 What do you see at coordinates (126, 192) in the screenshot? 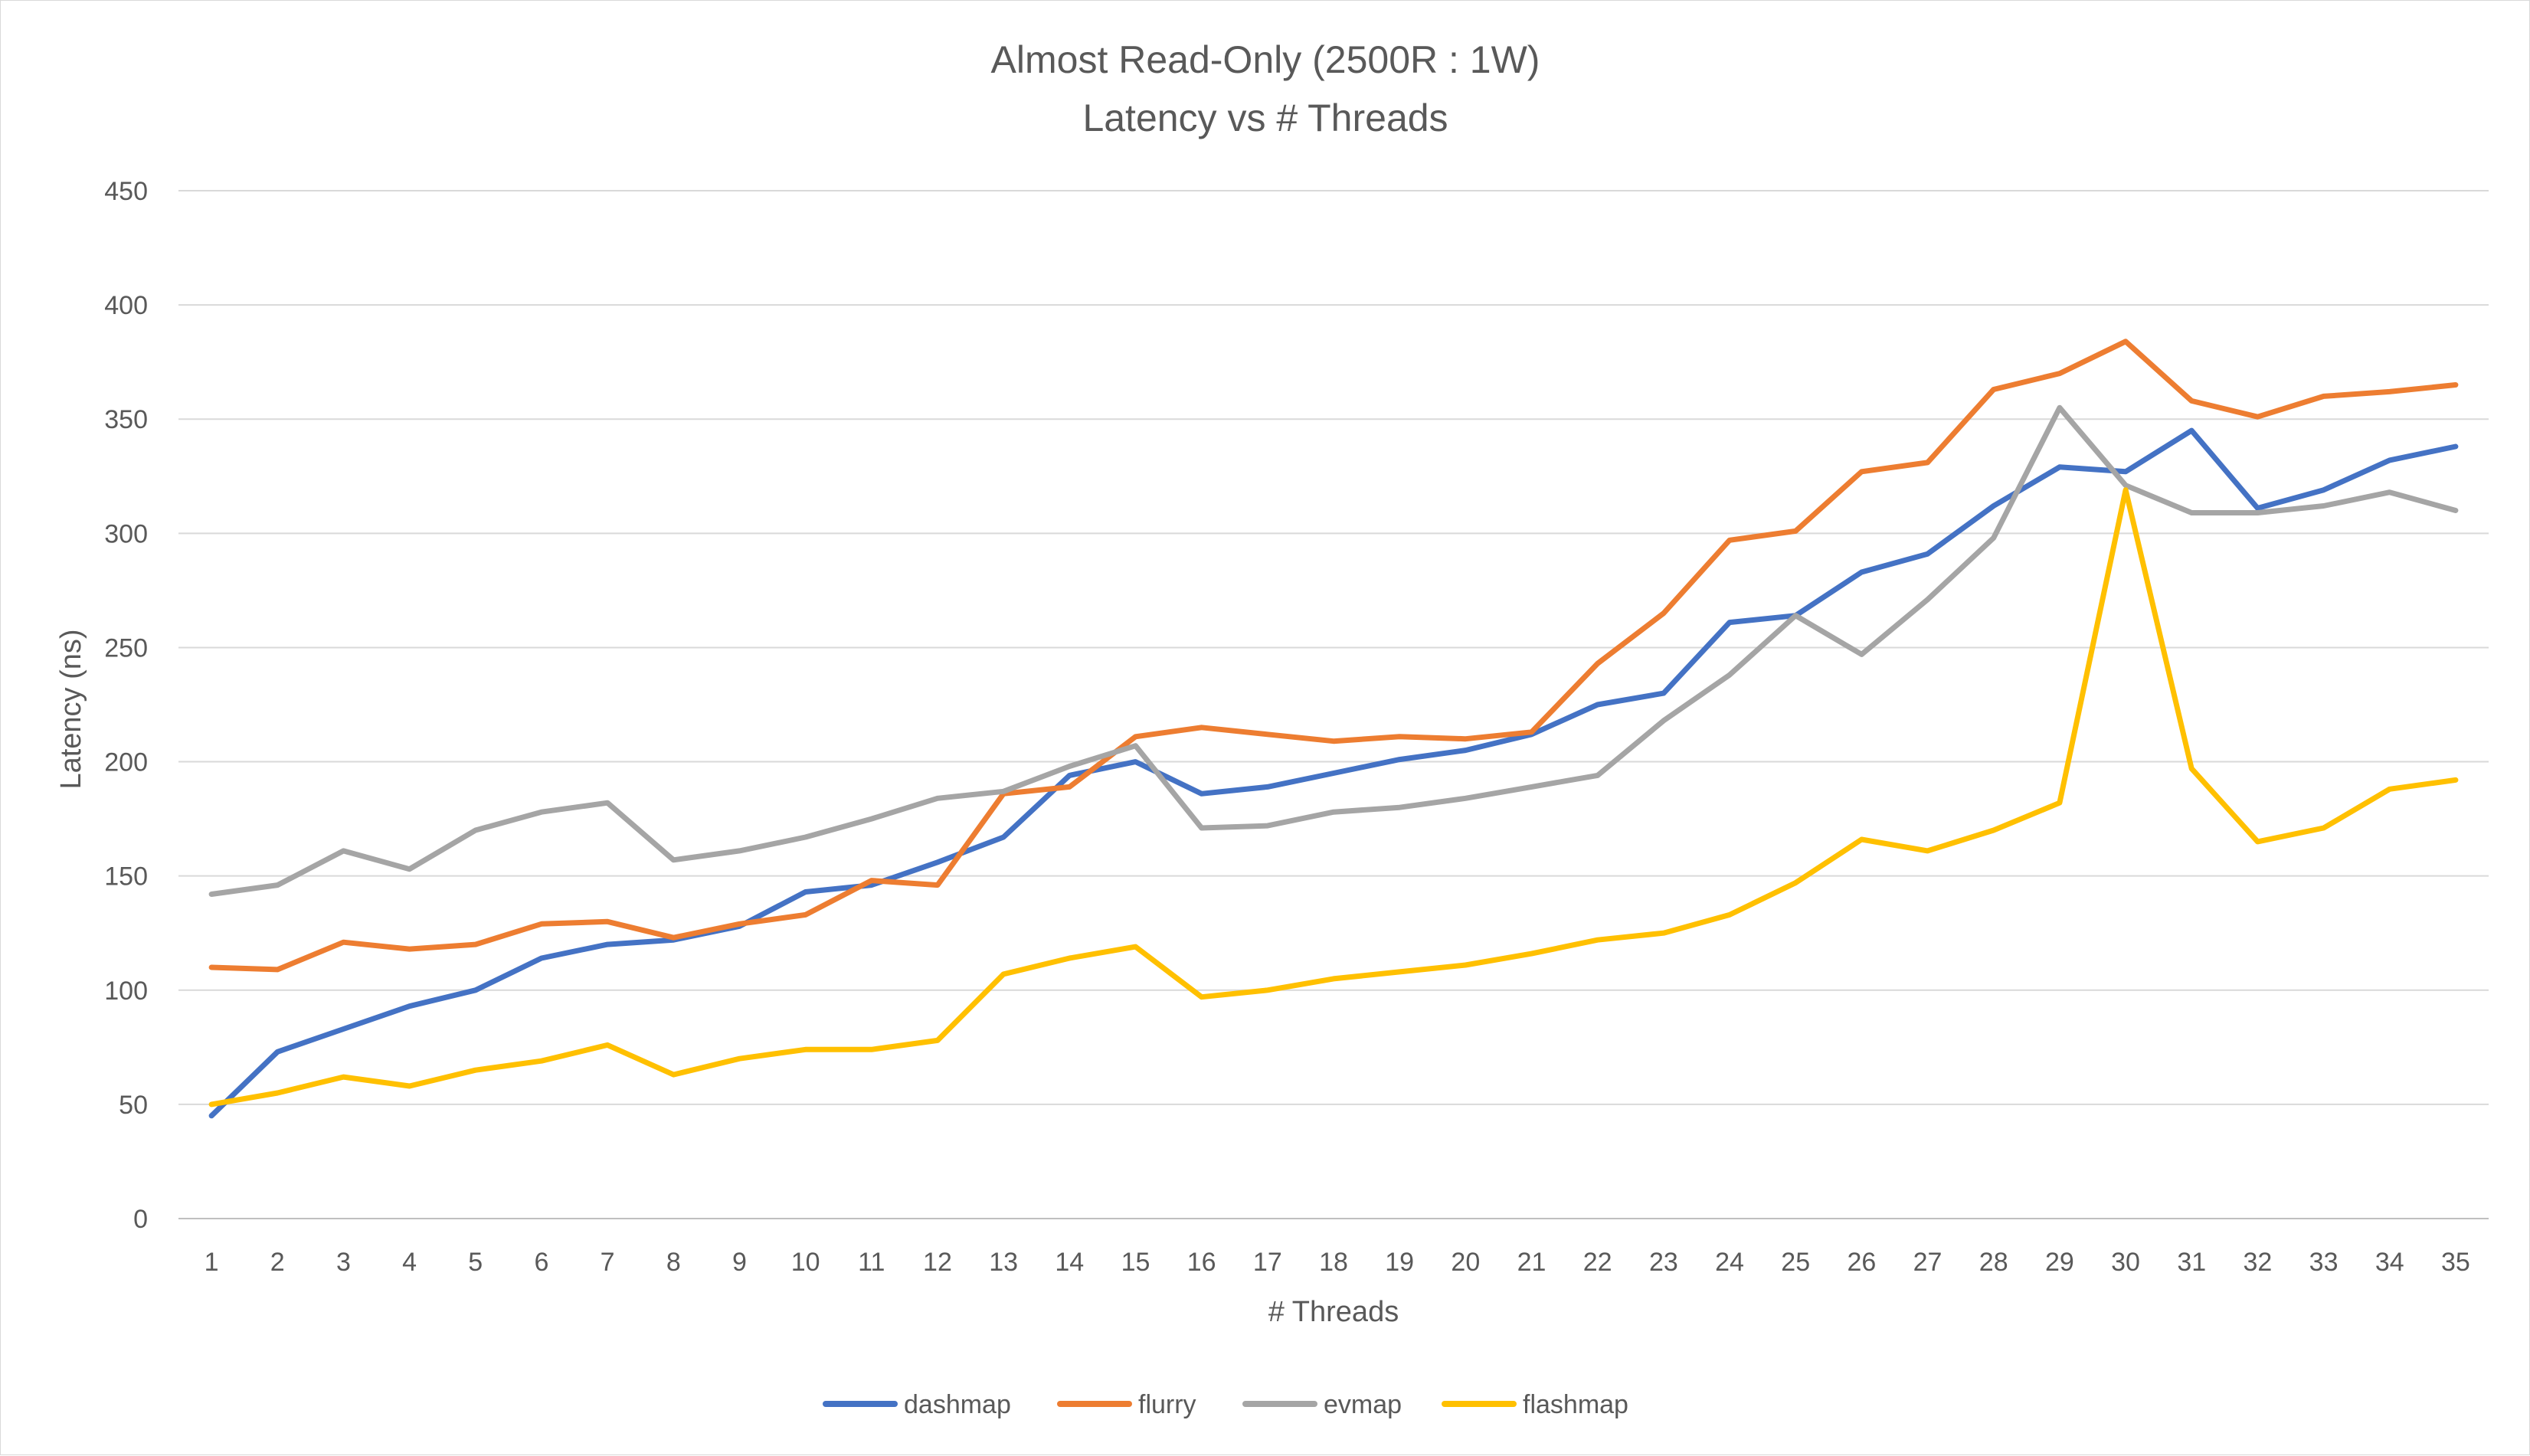
I see `y-tick-label: 450` at bounding box center [126, 192].